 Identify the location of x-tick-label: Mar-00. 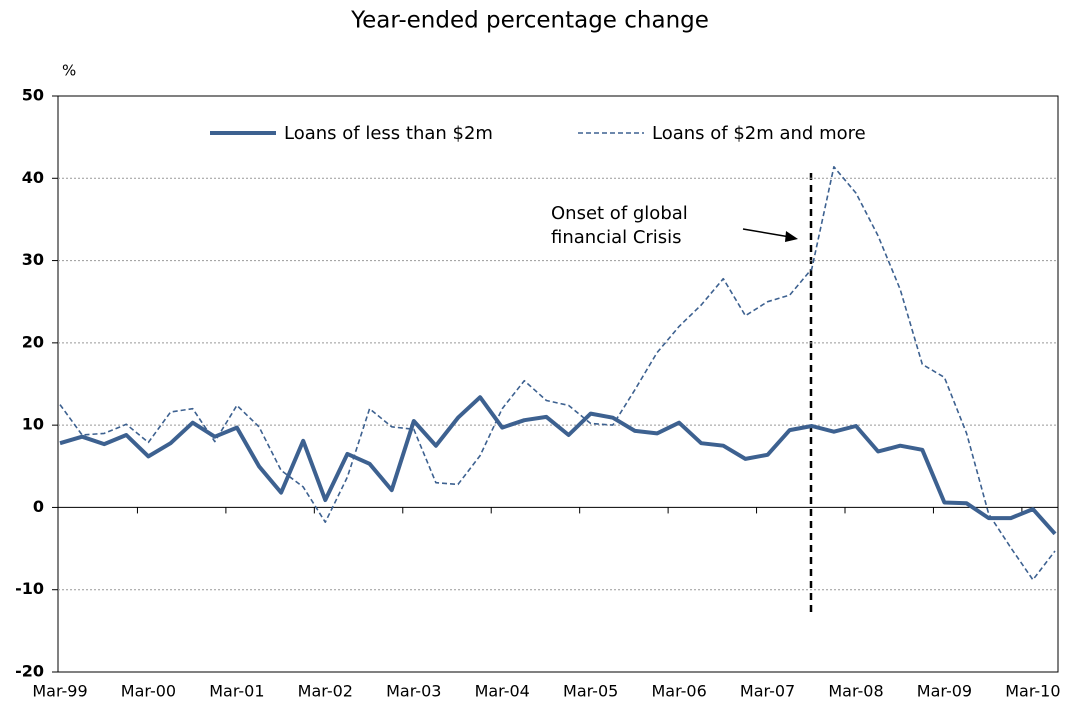
(148, 691).